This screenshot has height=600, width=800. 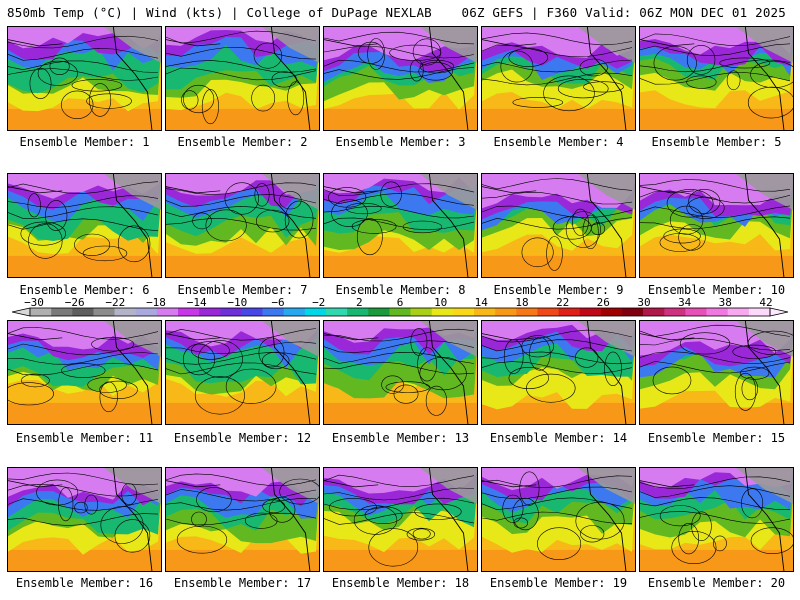 What do you see at coordinates (716, 438) in the screenshot?
I see `member-caption: Ensemble Member: 15` at bounding box center [716, 438].